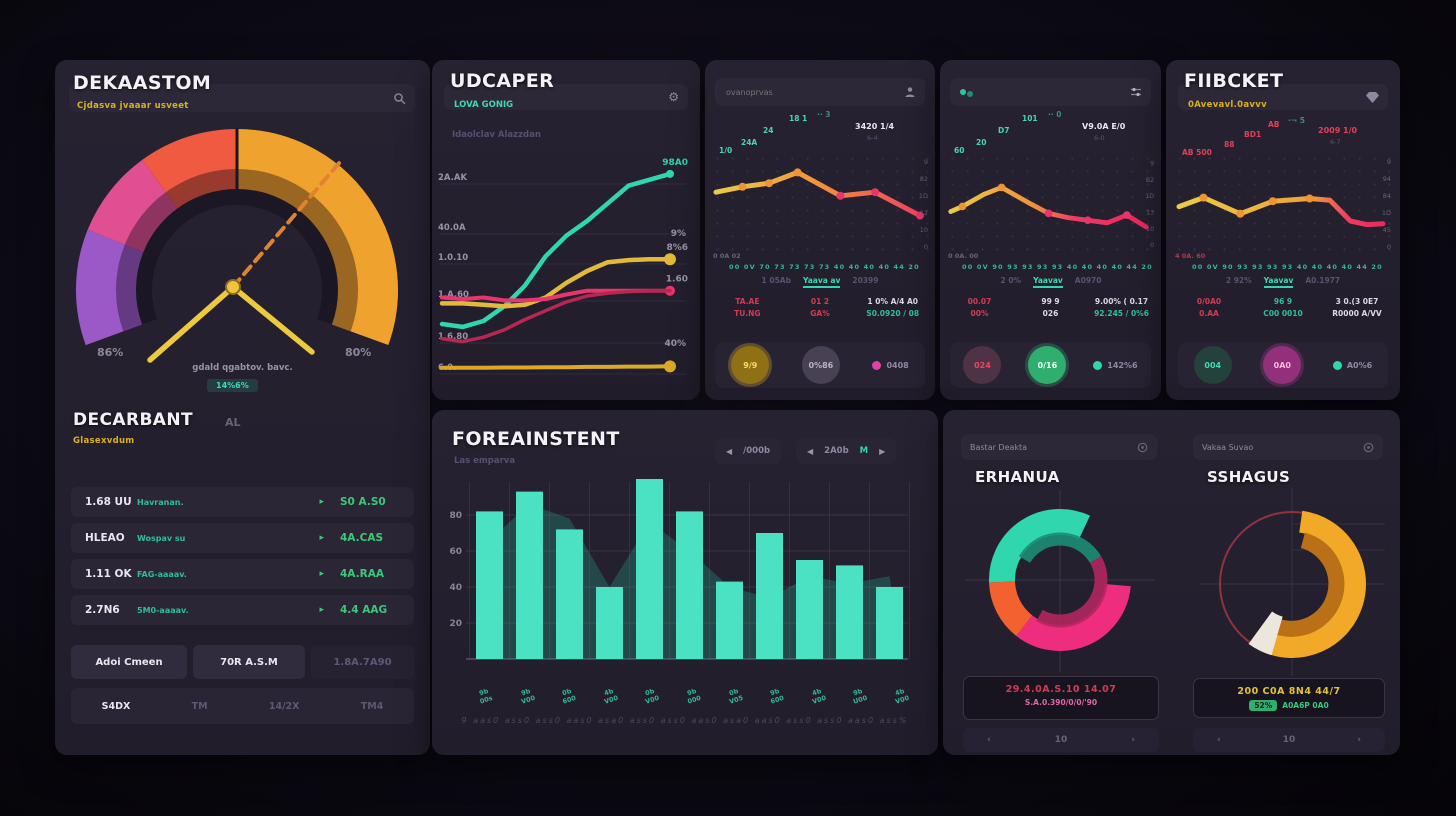 The width and height of the screenshot is (1456, 816). Describe the element at coordinates (1098, 365) in the screenshot. I see `dot-icon` at that location.